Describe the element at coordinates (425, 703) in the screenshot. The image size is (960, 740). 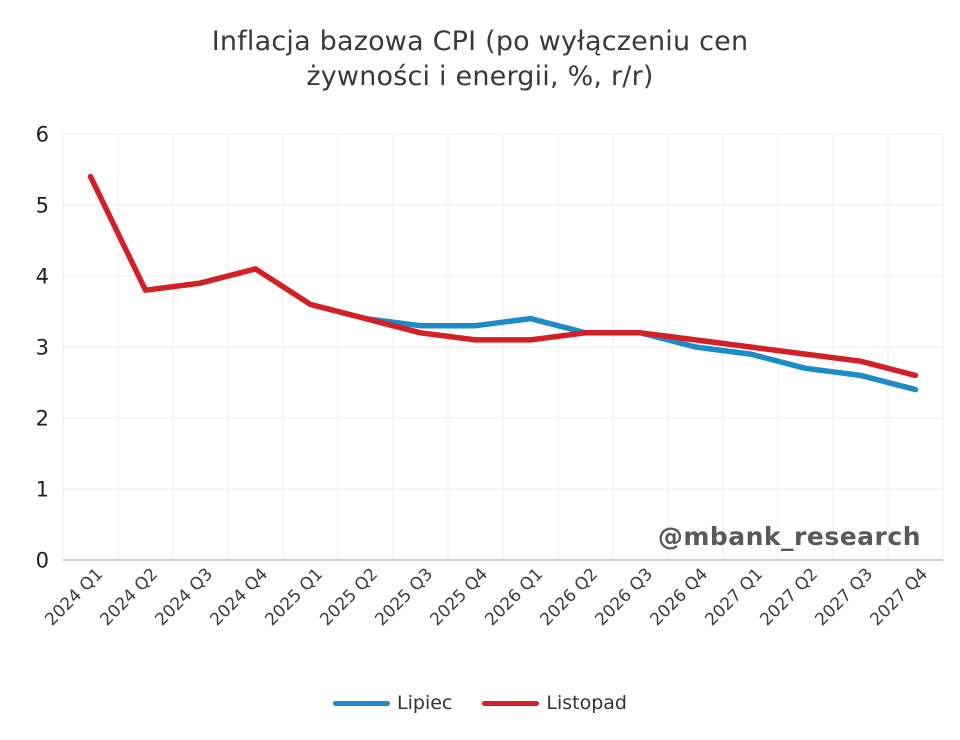
I see `legend-label-lipiec: Lipiec` at that location.